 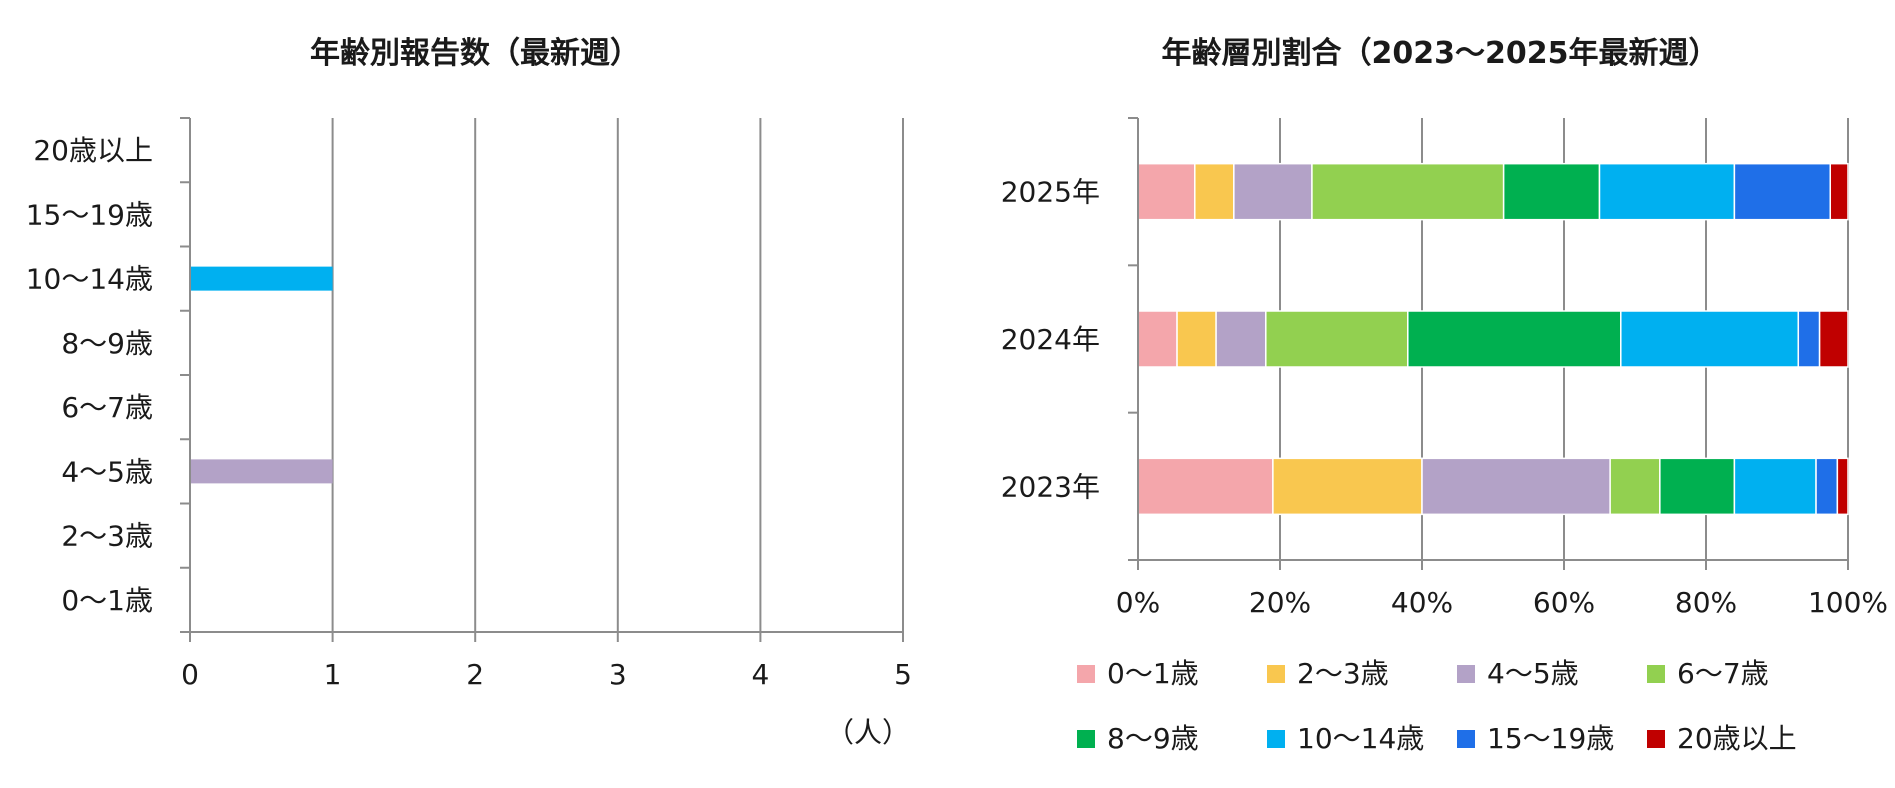 I want to click on legend-label-3: 6〜7歳, so click(x=1723, y=673).